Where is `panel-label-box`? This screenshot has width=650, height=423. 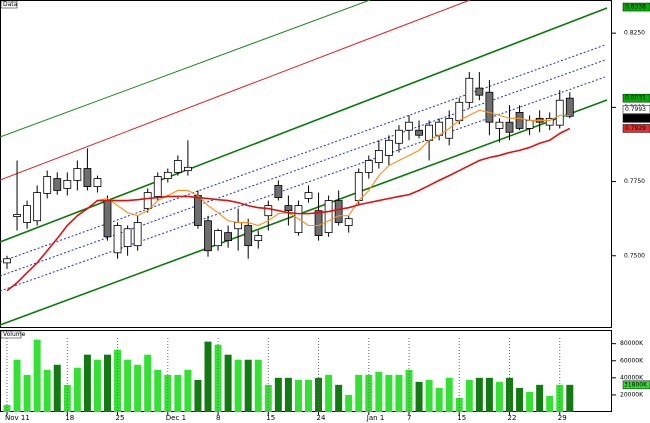
panel-label-box is located at coordinates (9, 4).